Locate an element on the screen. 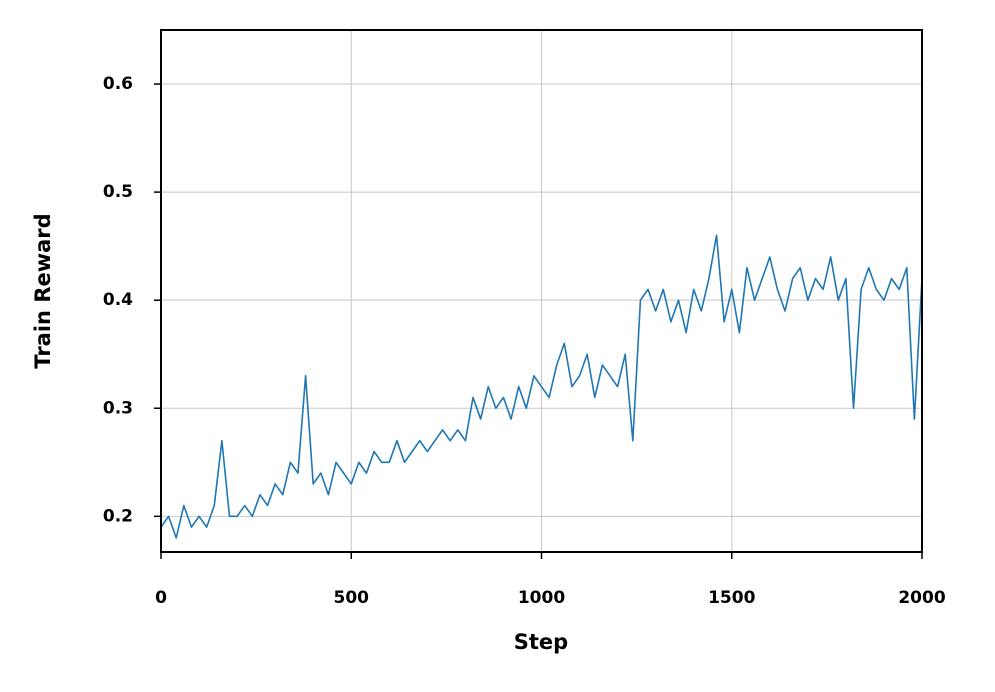 The width and height of the screenshot is (995, 692). x-tick-label: 500 is located at coordinates (352, 598).